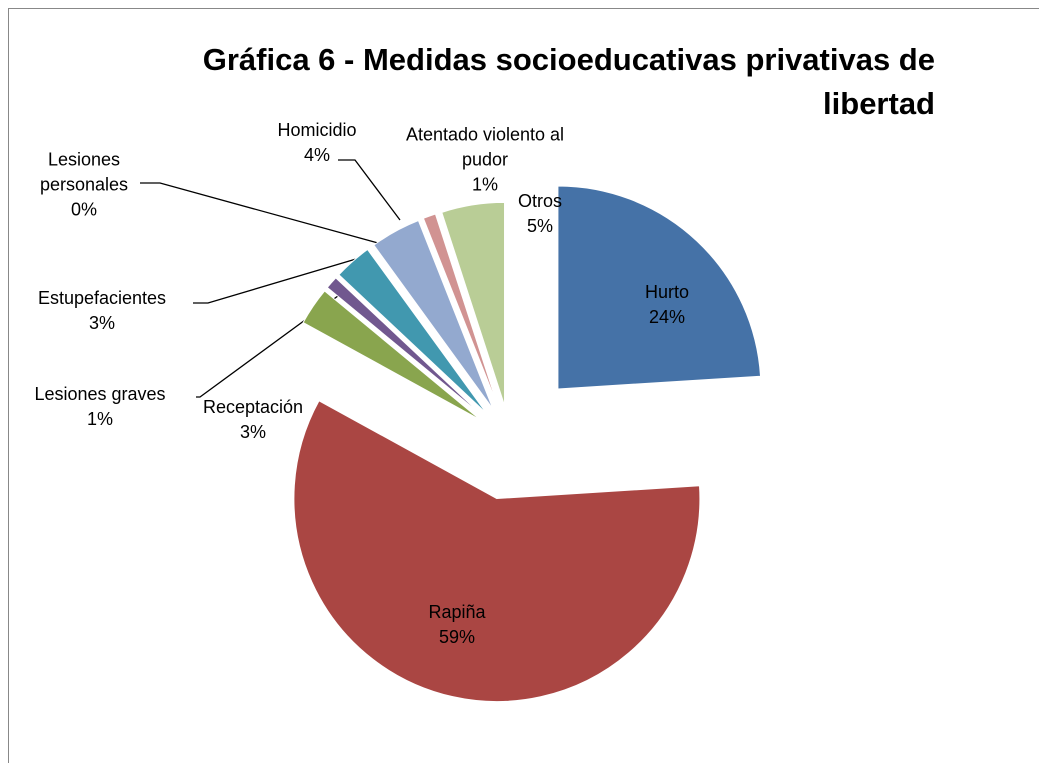 The height and width of the screenshot is (763, 1039). Describe the element at coordinates (84, 172) in the screenshot. I see `category-label: Lesiones personales` at that location.